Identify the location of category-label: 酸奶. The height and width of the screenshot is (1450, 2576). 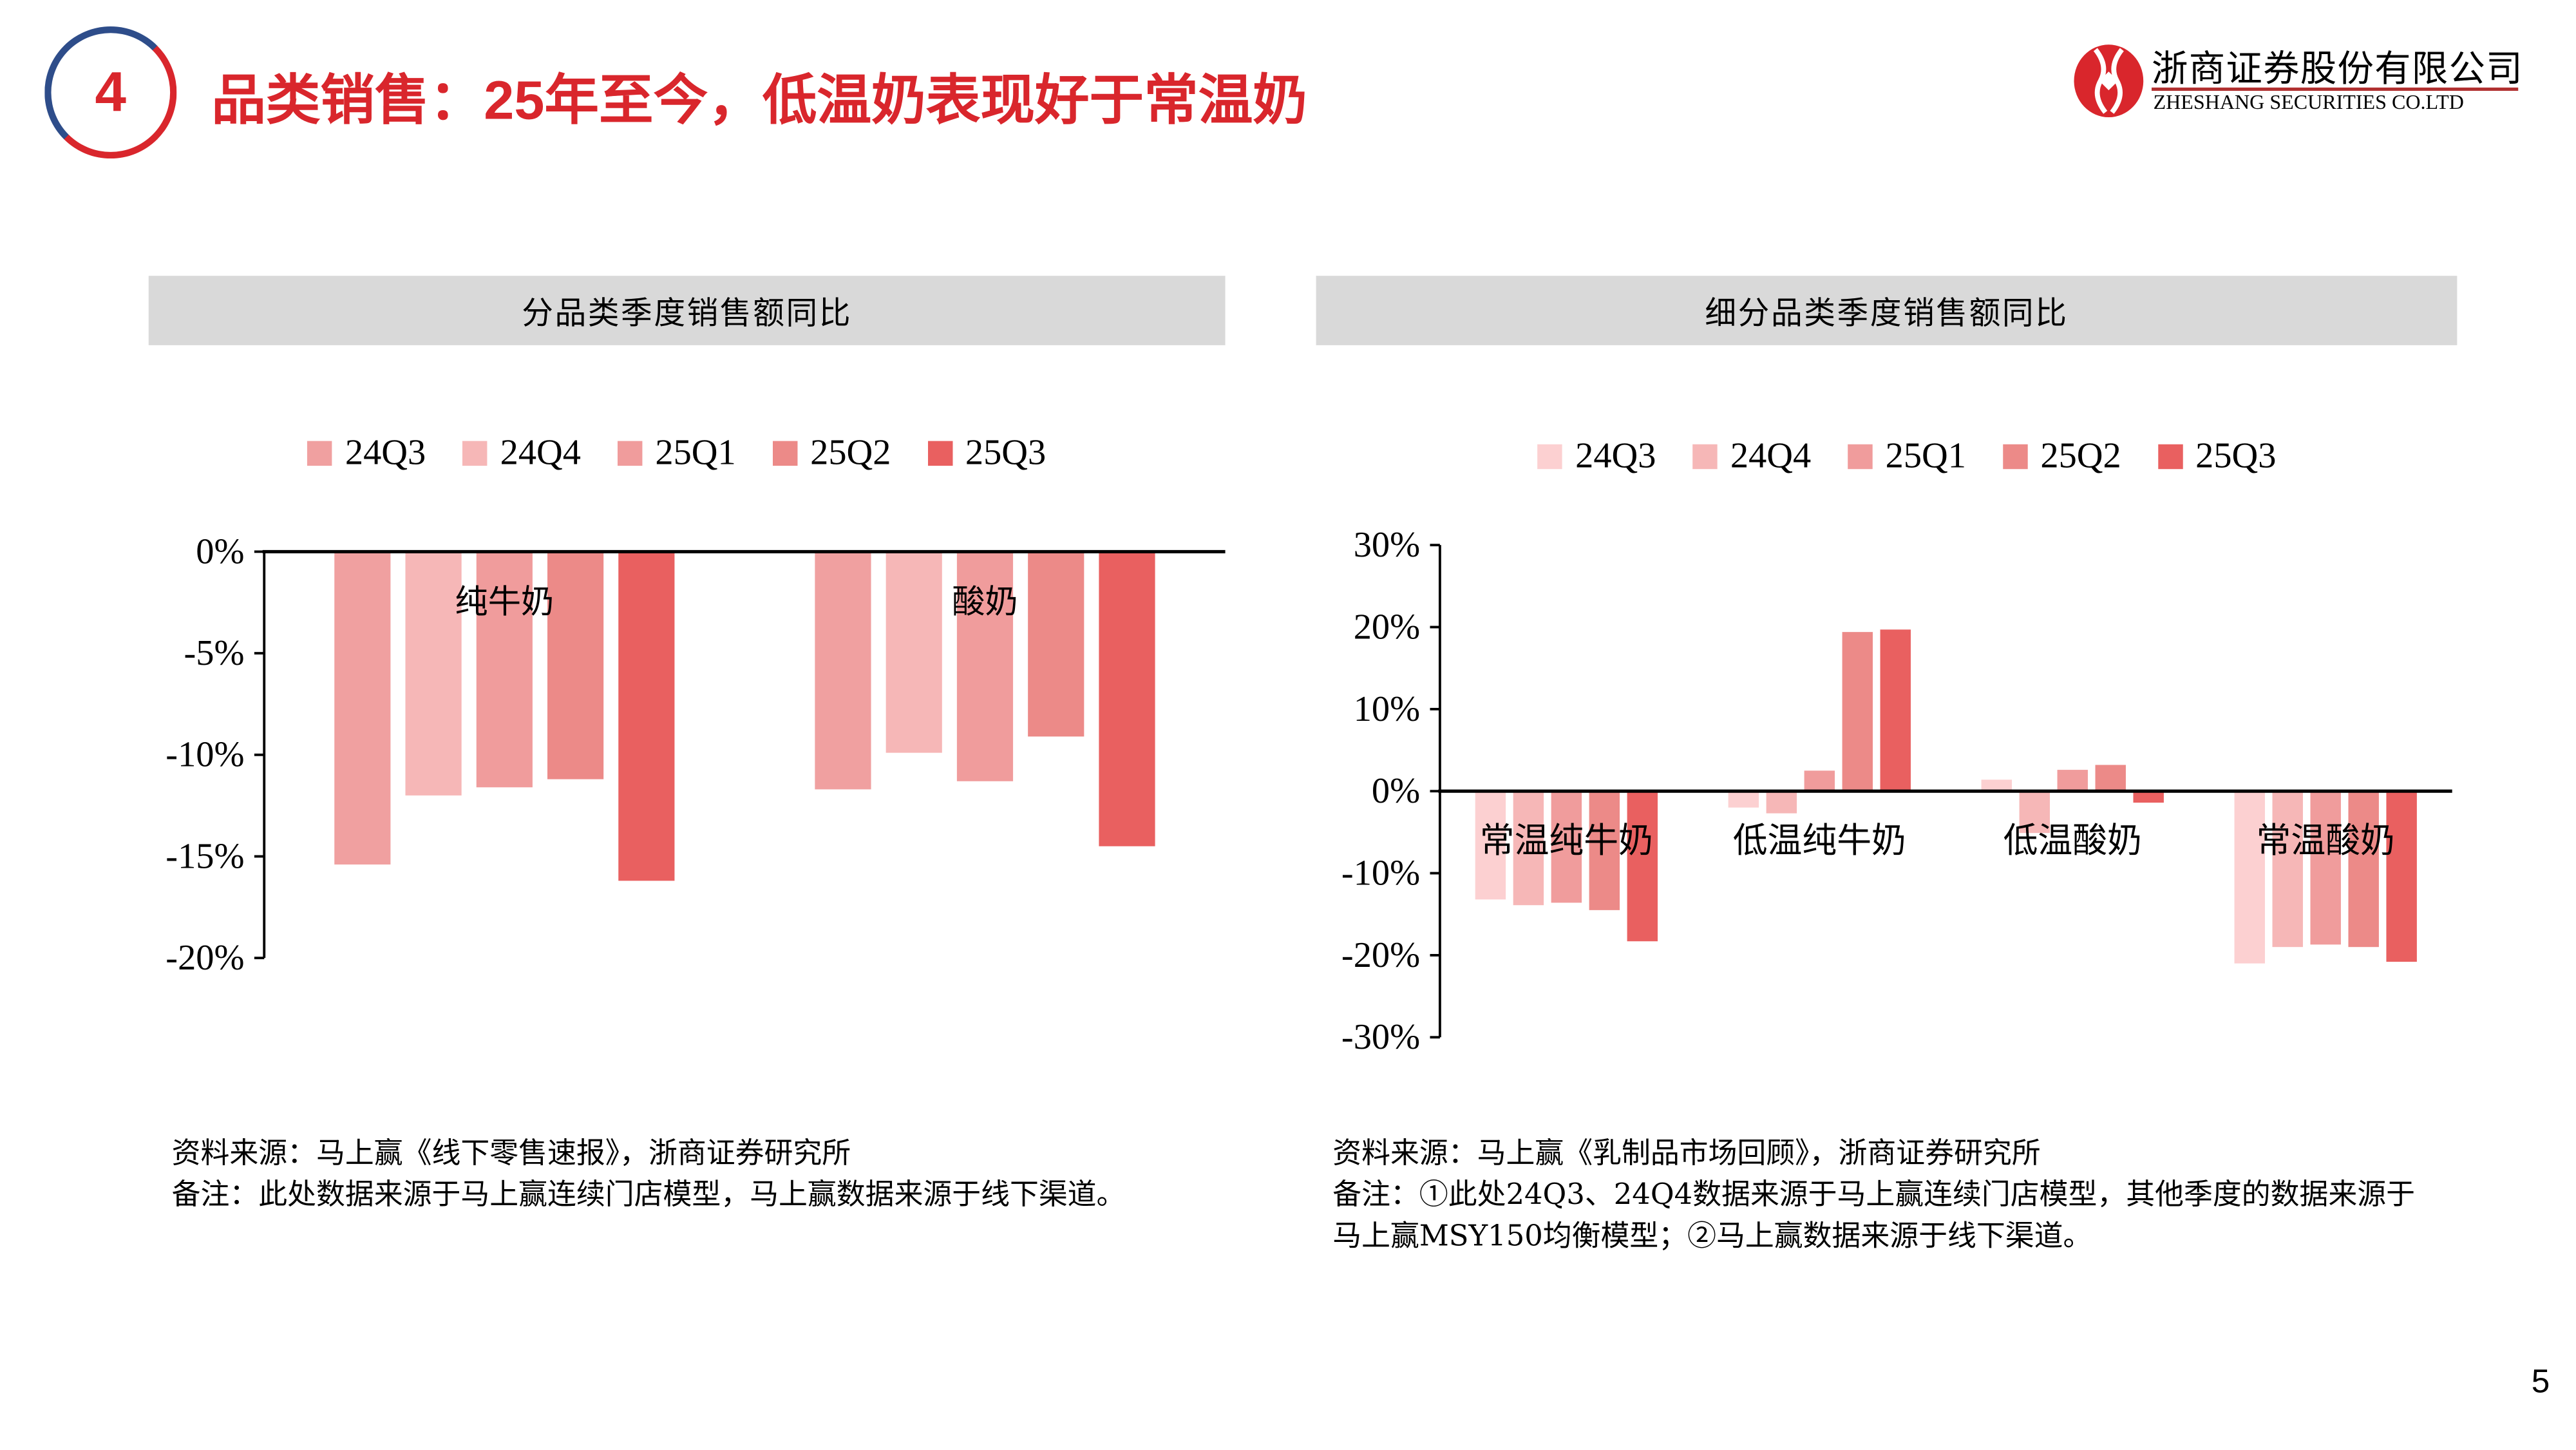
(985, 601).